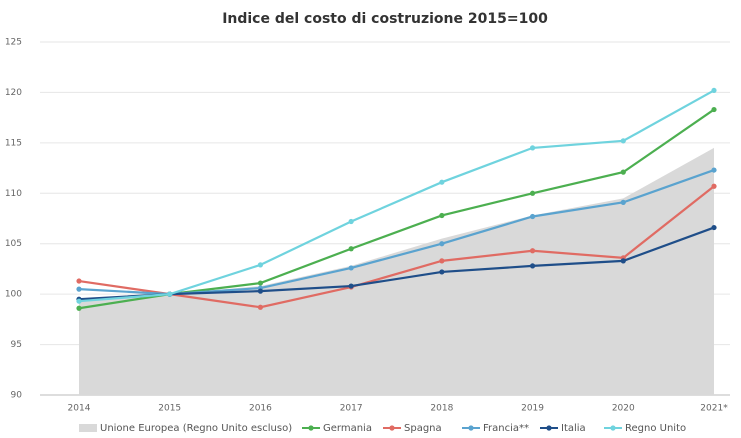  I want to click on legend-label: Spagna, so click(423, 428).